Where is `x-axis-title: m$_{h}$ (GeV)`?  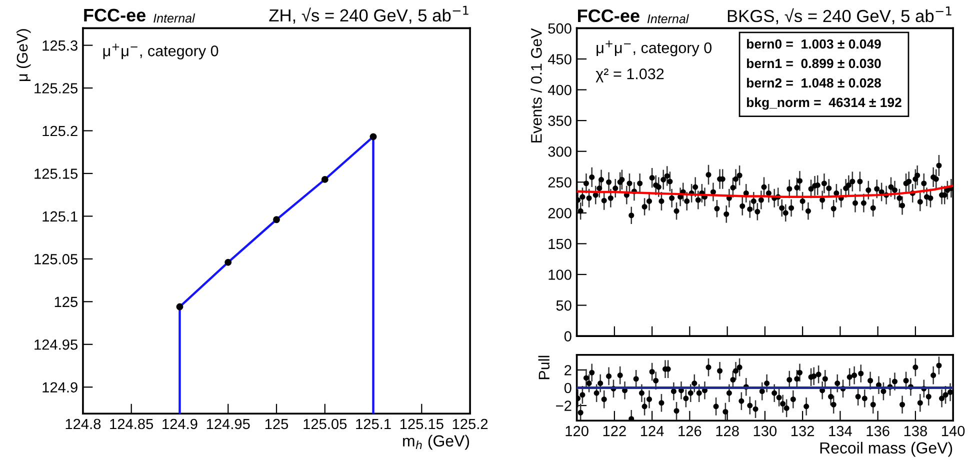 x-axis-title: m$_{h}$ (GeV) is located at coordinates (436, 442).